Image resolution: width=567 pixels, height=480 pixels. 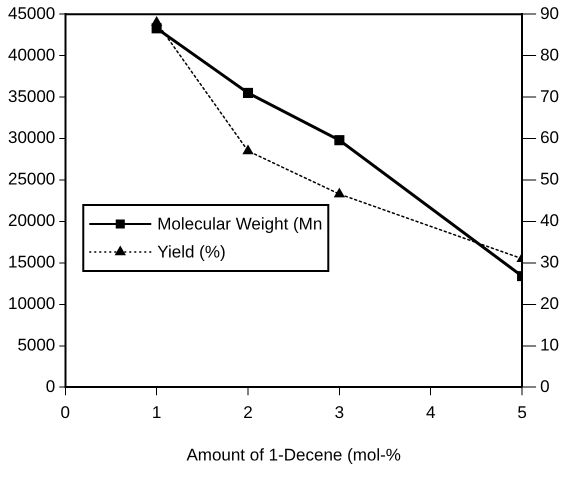 What do you see at coordinates (550, 220) in the screenshot?
I see `y2-tick-label: 40` at bounding box center [550, 220].